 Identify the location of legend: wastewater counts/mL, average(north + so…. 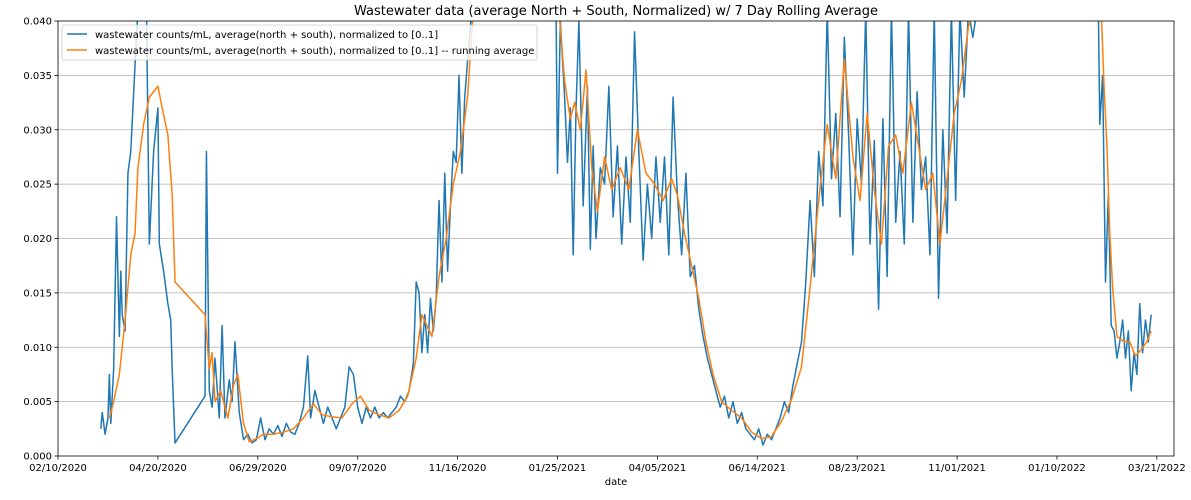
(299, 42).